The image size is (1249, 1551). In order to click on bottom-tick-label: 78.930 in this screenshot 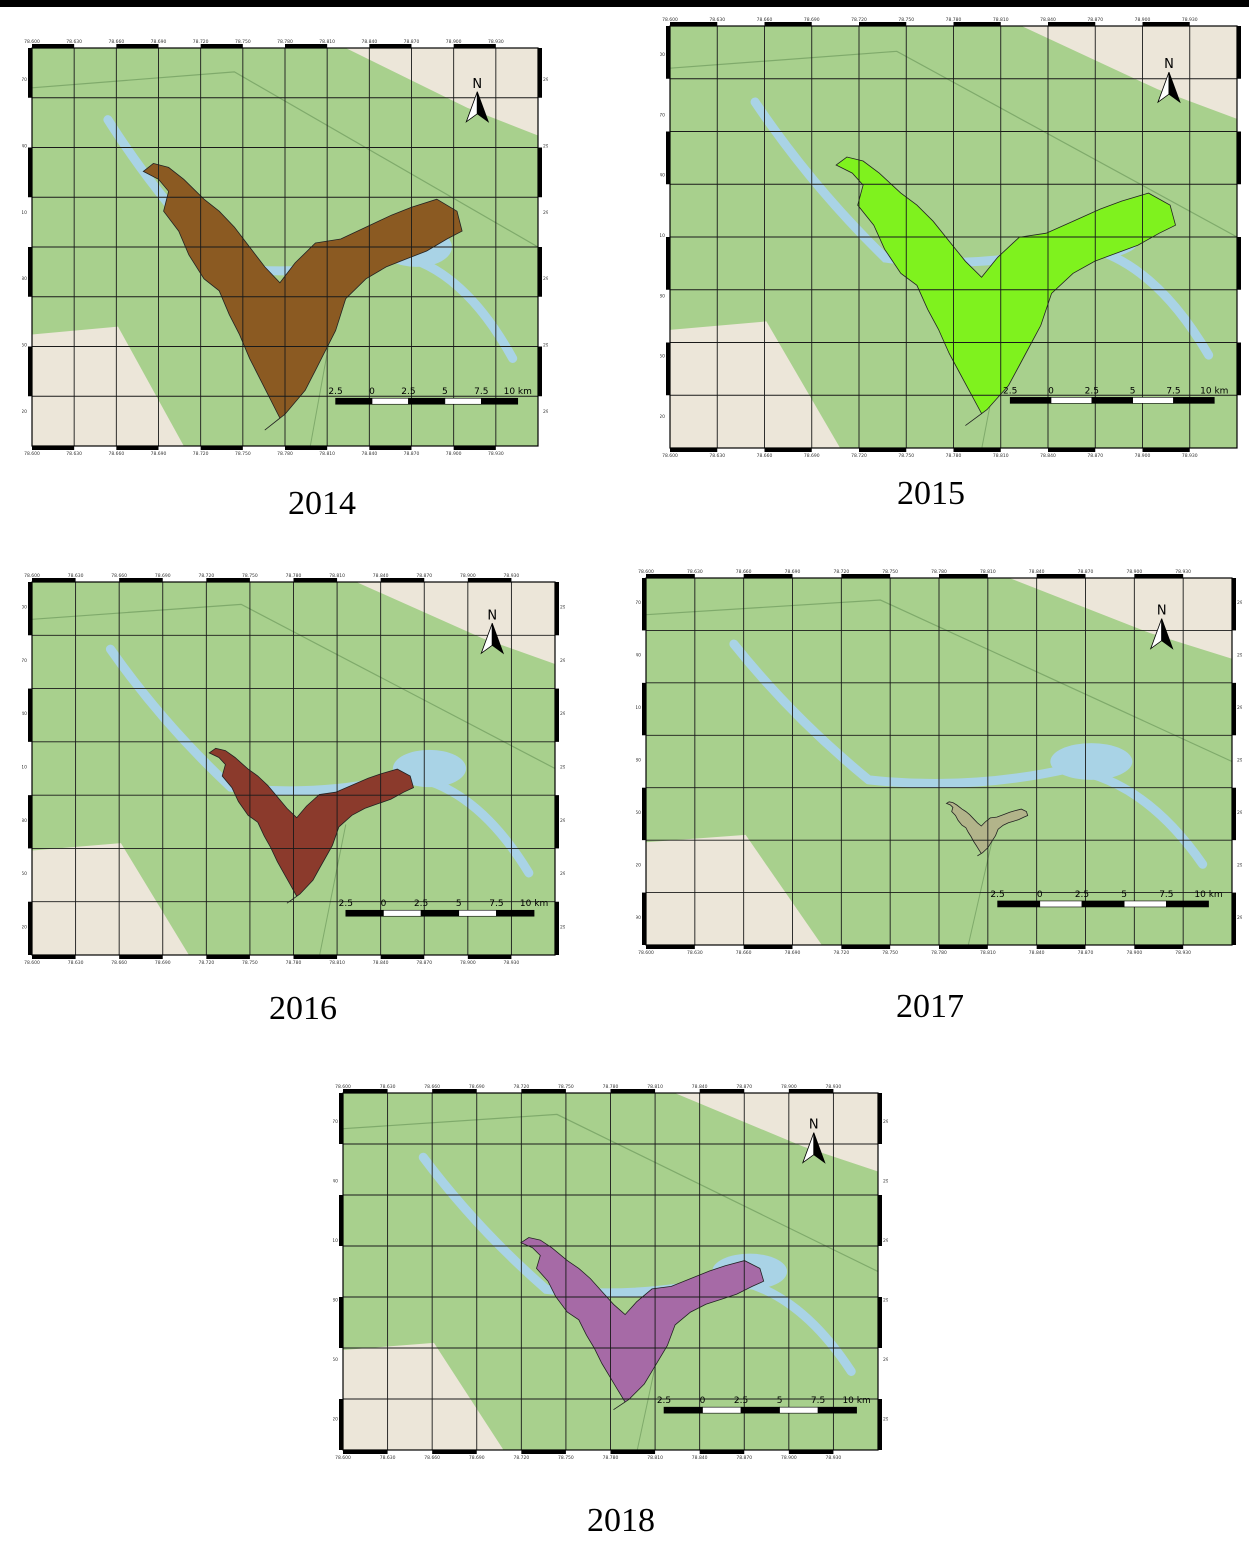, I will do `click(834, 1457)`.